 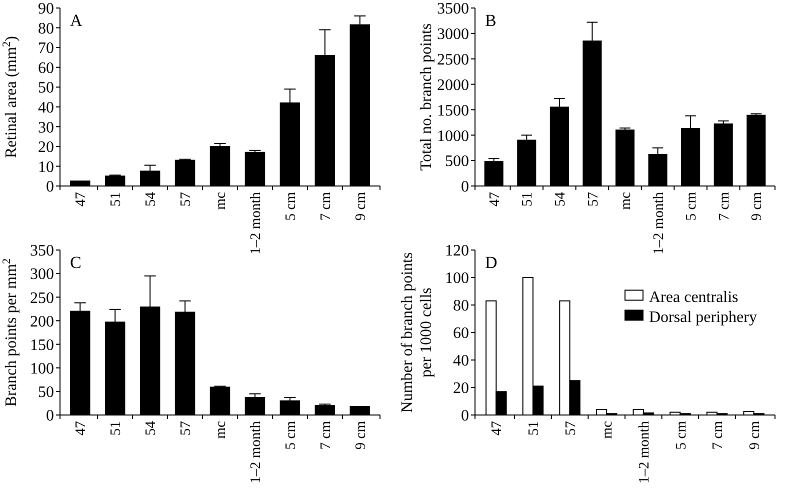 I want to click on y-tick-label: 1500, so click(x=453, y=111).